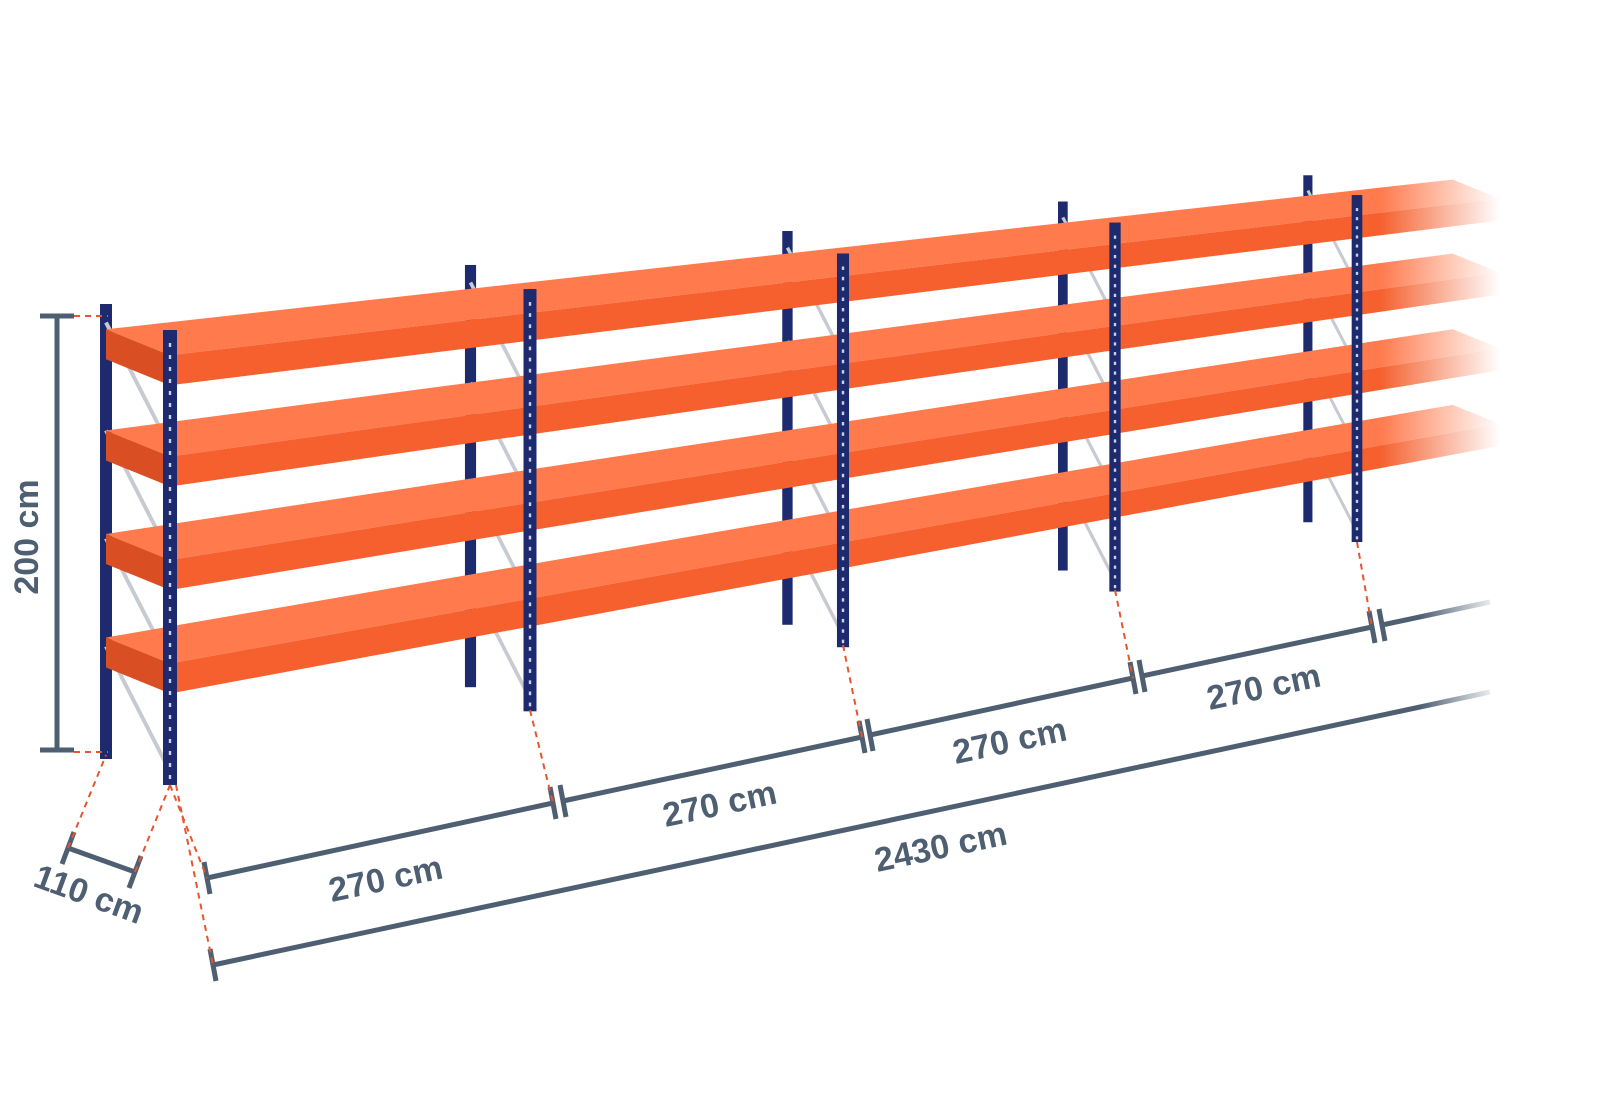 Image resolution: width=1600 pixels, height=1100 pixels. Describe the element at coordinates (385, 879) in the screenshot. I see `bay-1-label: 270 cm` at that location.